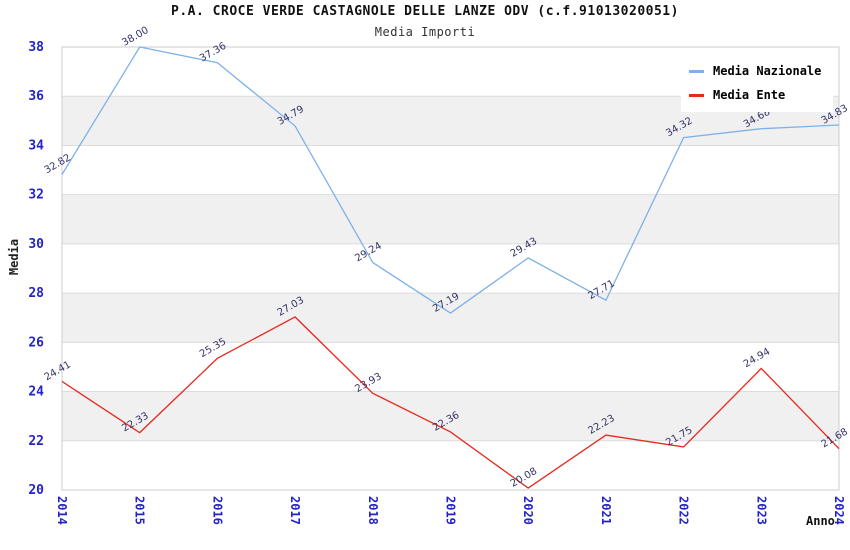 This screenshot has width=850, height=550. I want to click on y-tick-label: 38, so click(36, 47).